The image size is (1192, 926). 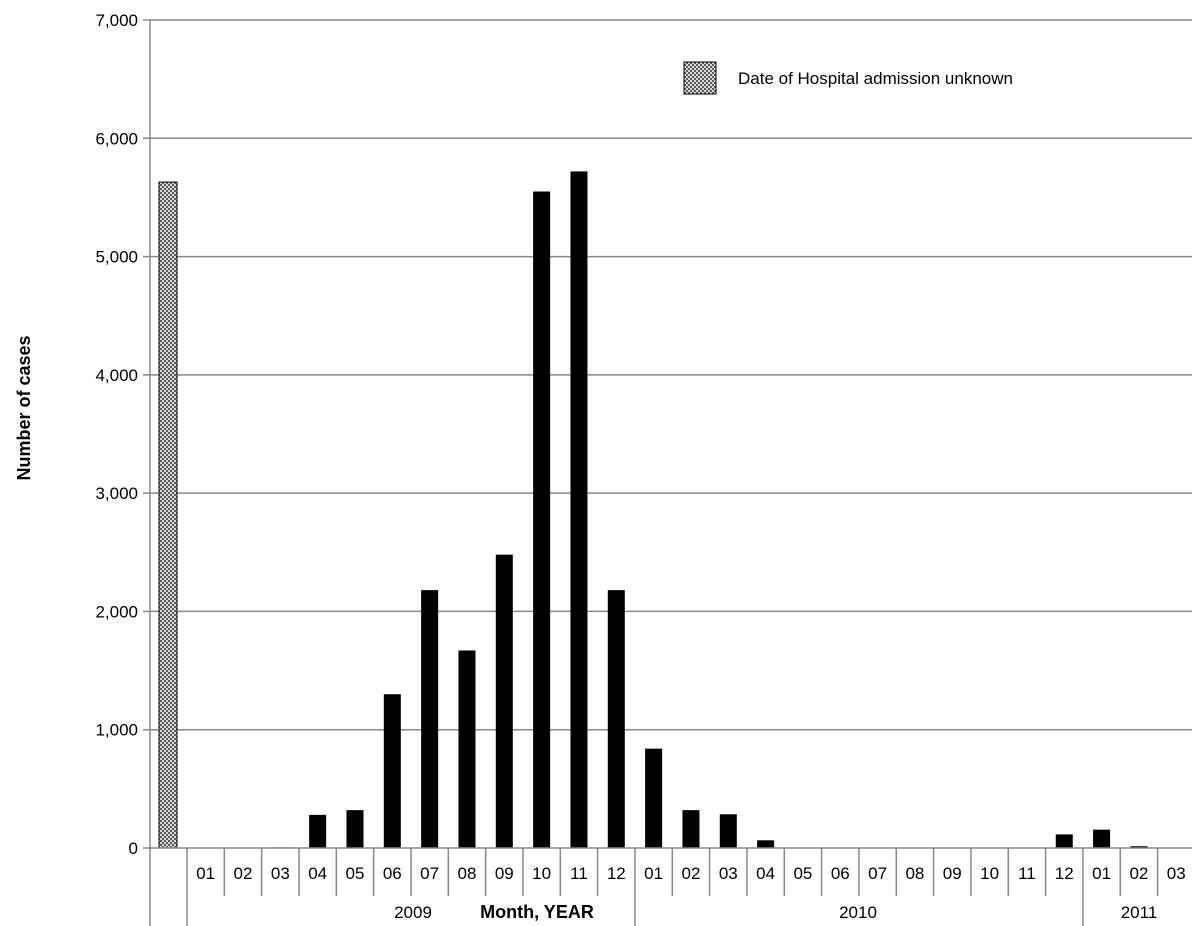 What do you see at coordinates (700, 78) in the screenshot?
I see `legend-swatch` at bounding box center [700, 78].